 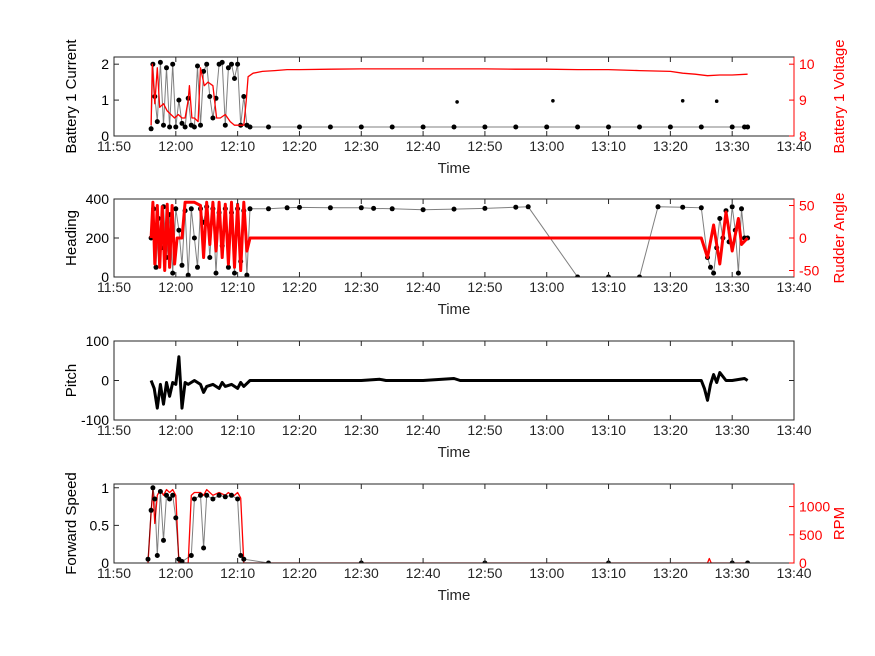 What do you see at coordinates (175, 573) in the screenshot?
I see `x-tick-label: 12:00` at bounding box center [175, 573].